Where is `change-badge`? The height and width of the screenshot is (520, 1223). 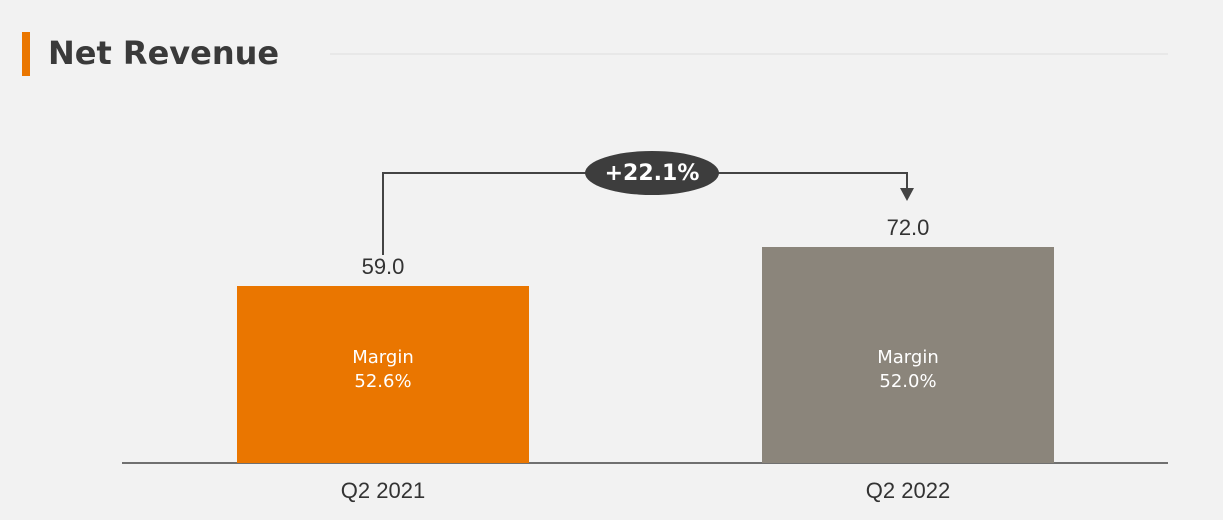
change-badge is located at coordinates (652, 173).